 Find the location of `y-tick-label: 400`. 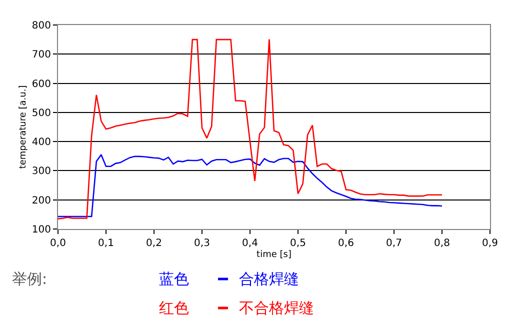

y-tick-label: 400 is located at coordinates (41, 142).